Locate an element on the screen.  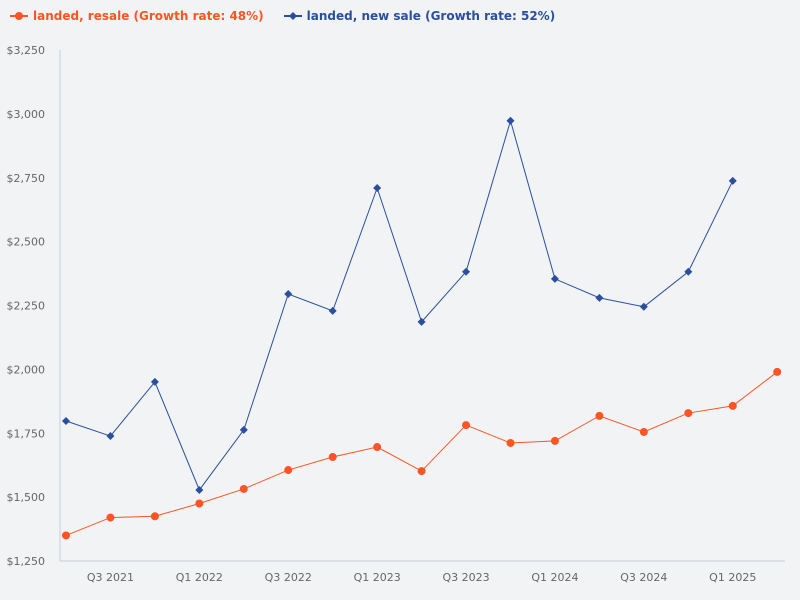
y-tick-label: $1,750 is located at coordinates (26, 433).